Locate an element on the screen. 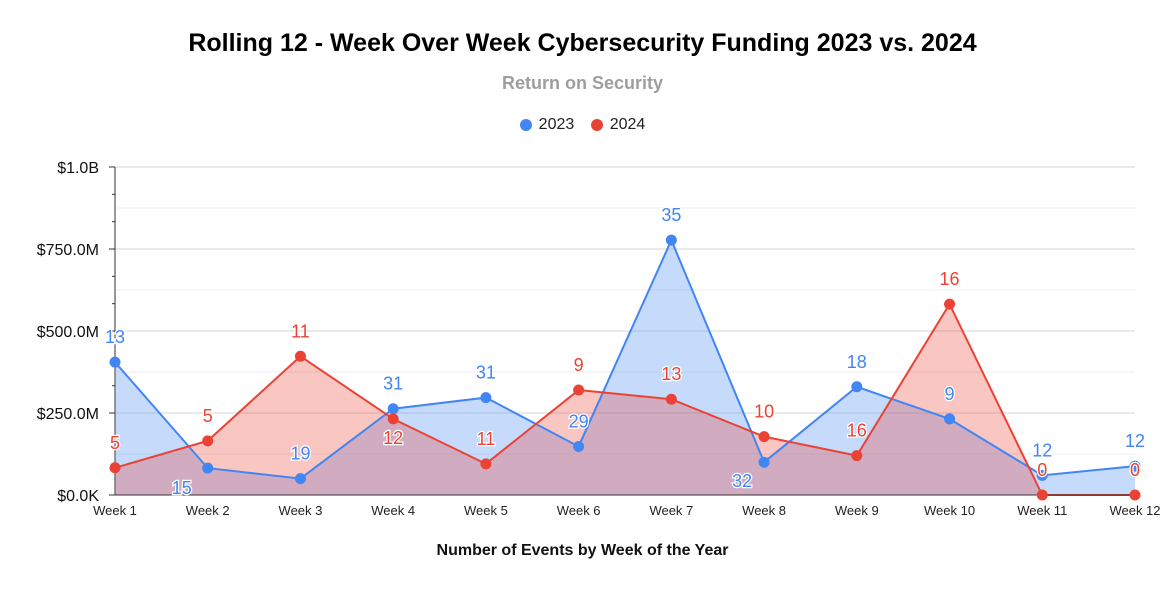 Image resolution: width=1165 pixels, height=591 pixels. x-tick-label: Week 10 is located at coordinates (949, 510).